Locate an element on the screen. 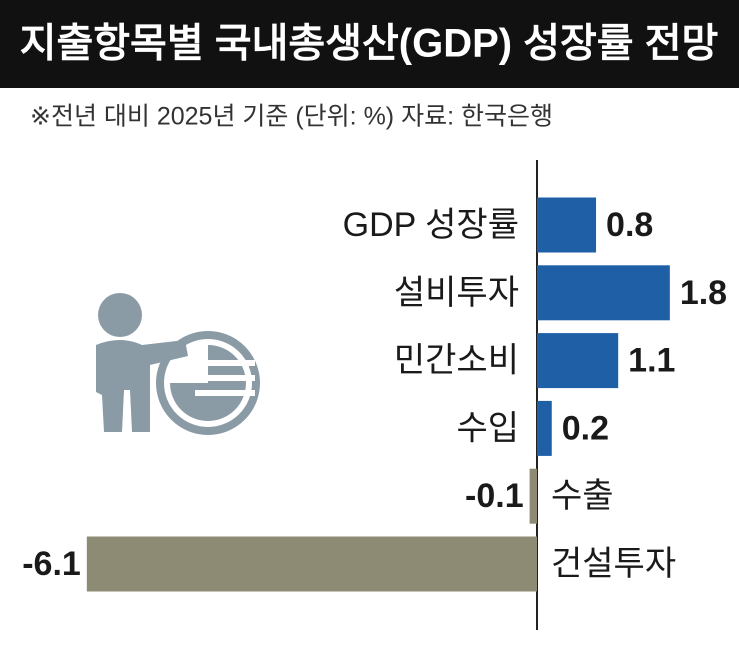 This screenshot has height=650, width=739. value-label: 1.8 is located at coordinates (703, 293).